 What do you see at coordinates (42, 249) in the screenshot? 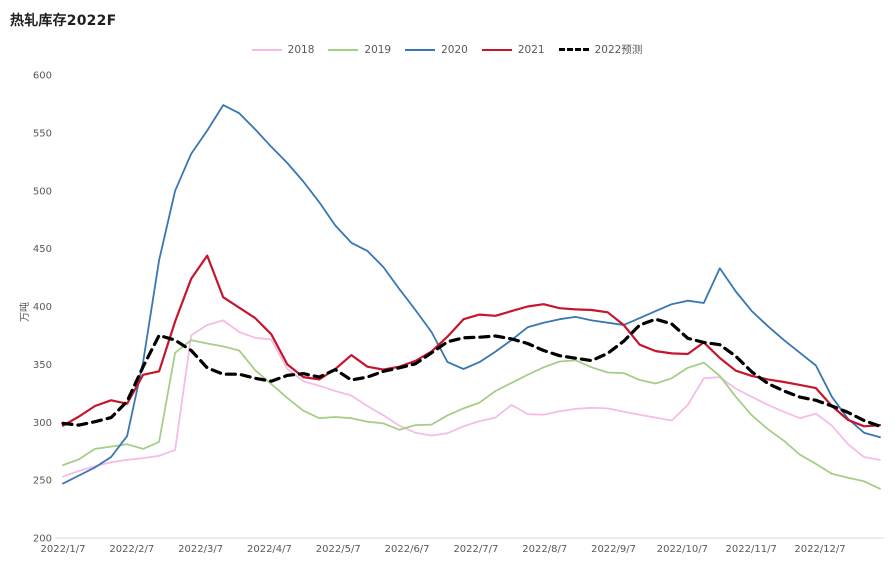
I see `y-tick-label: 450` at bounding box center [42, 249].